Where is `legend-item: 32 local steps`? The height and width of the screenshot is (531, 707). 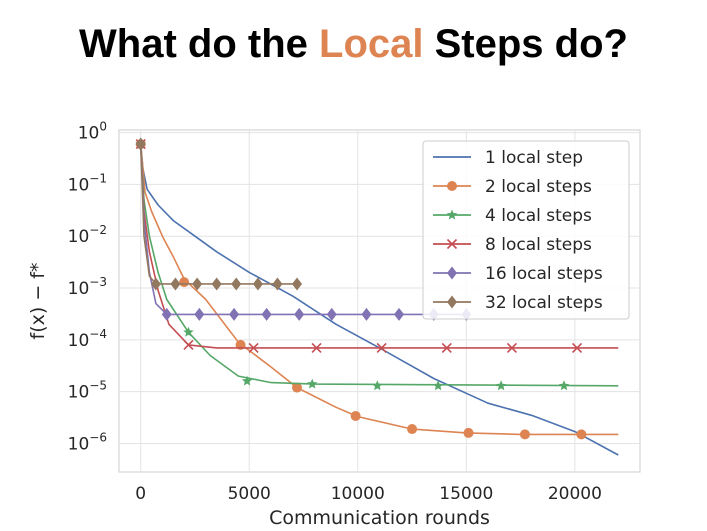 legend-item: 32 local steps is located at coordinates (518, 303).